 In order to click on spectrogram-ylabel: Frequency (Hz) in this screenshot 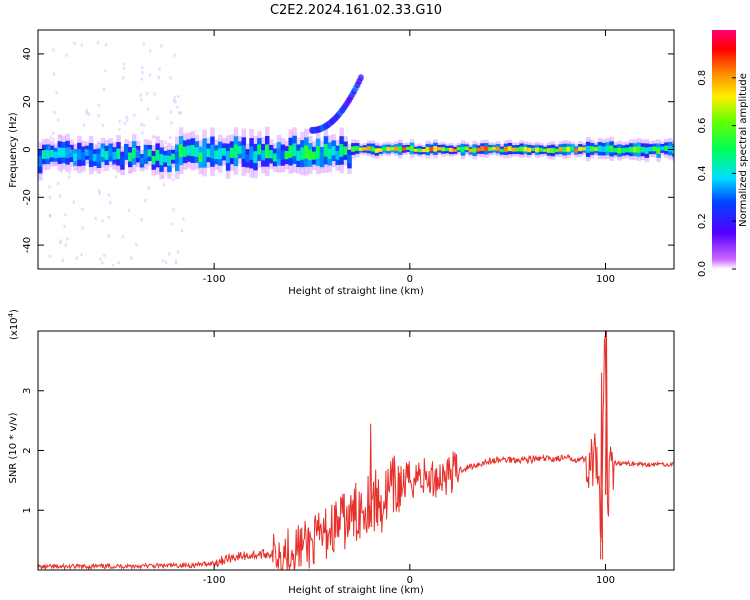, I will do `click(13, 150)`.